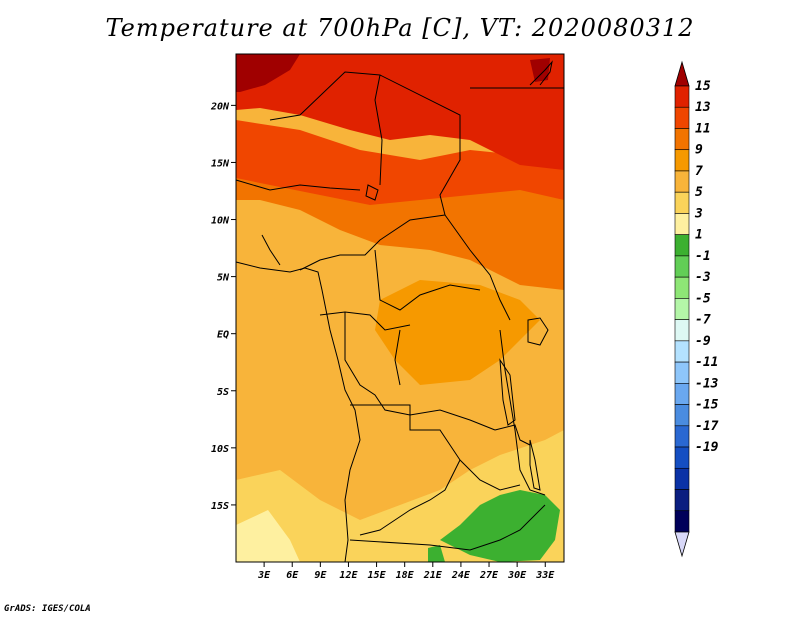 The width and height of the screenshot is (800, 618). I want to click on colorbar-label: 7, so click(699, 171).